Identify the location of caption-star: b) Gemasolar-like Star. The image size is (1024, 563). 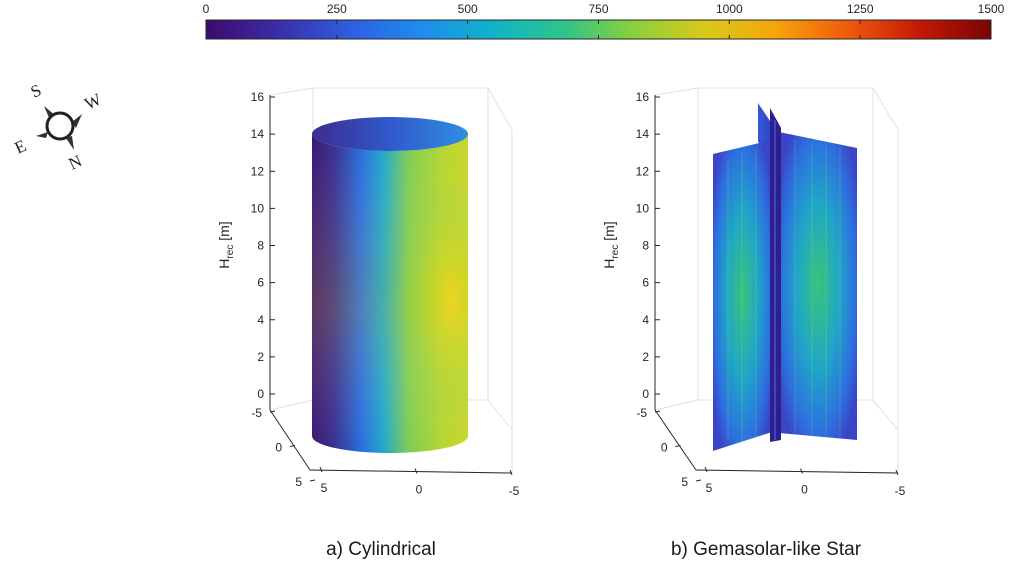
(766, 549).